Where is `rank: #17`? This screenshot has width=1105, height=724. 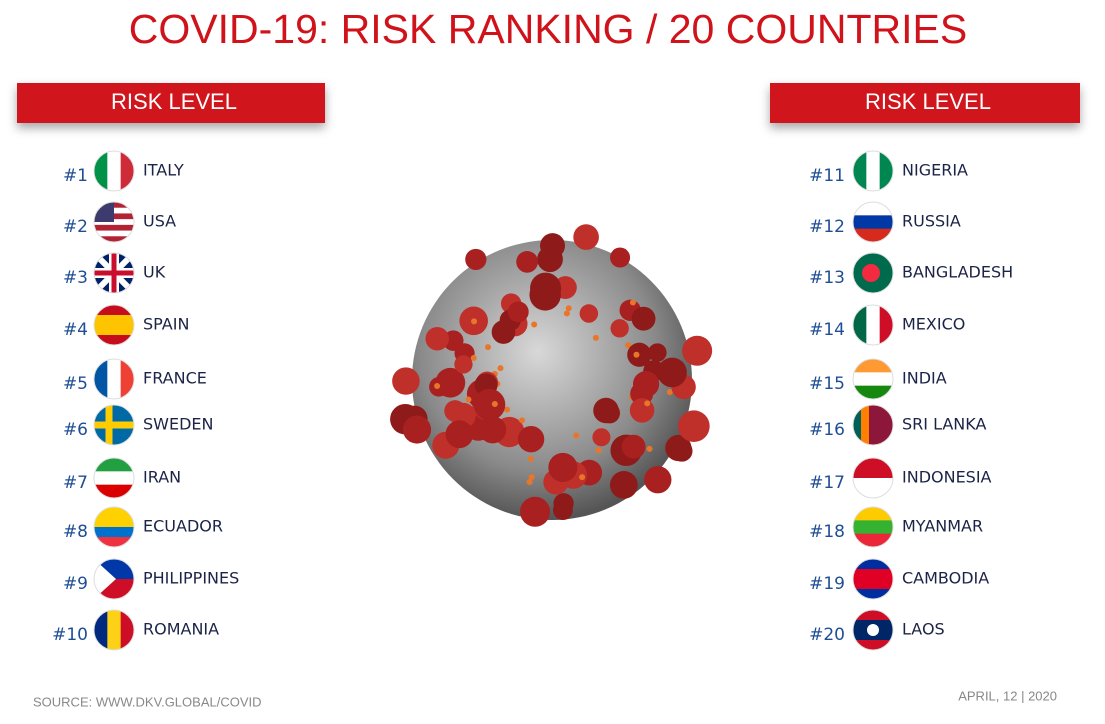
rank: #17 is located at coordinates (827, 483).